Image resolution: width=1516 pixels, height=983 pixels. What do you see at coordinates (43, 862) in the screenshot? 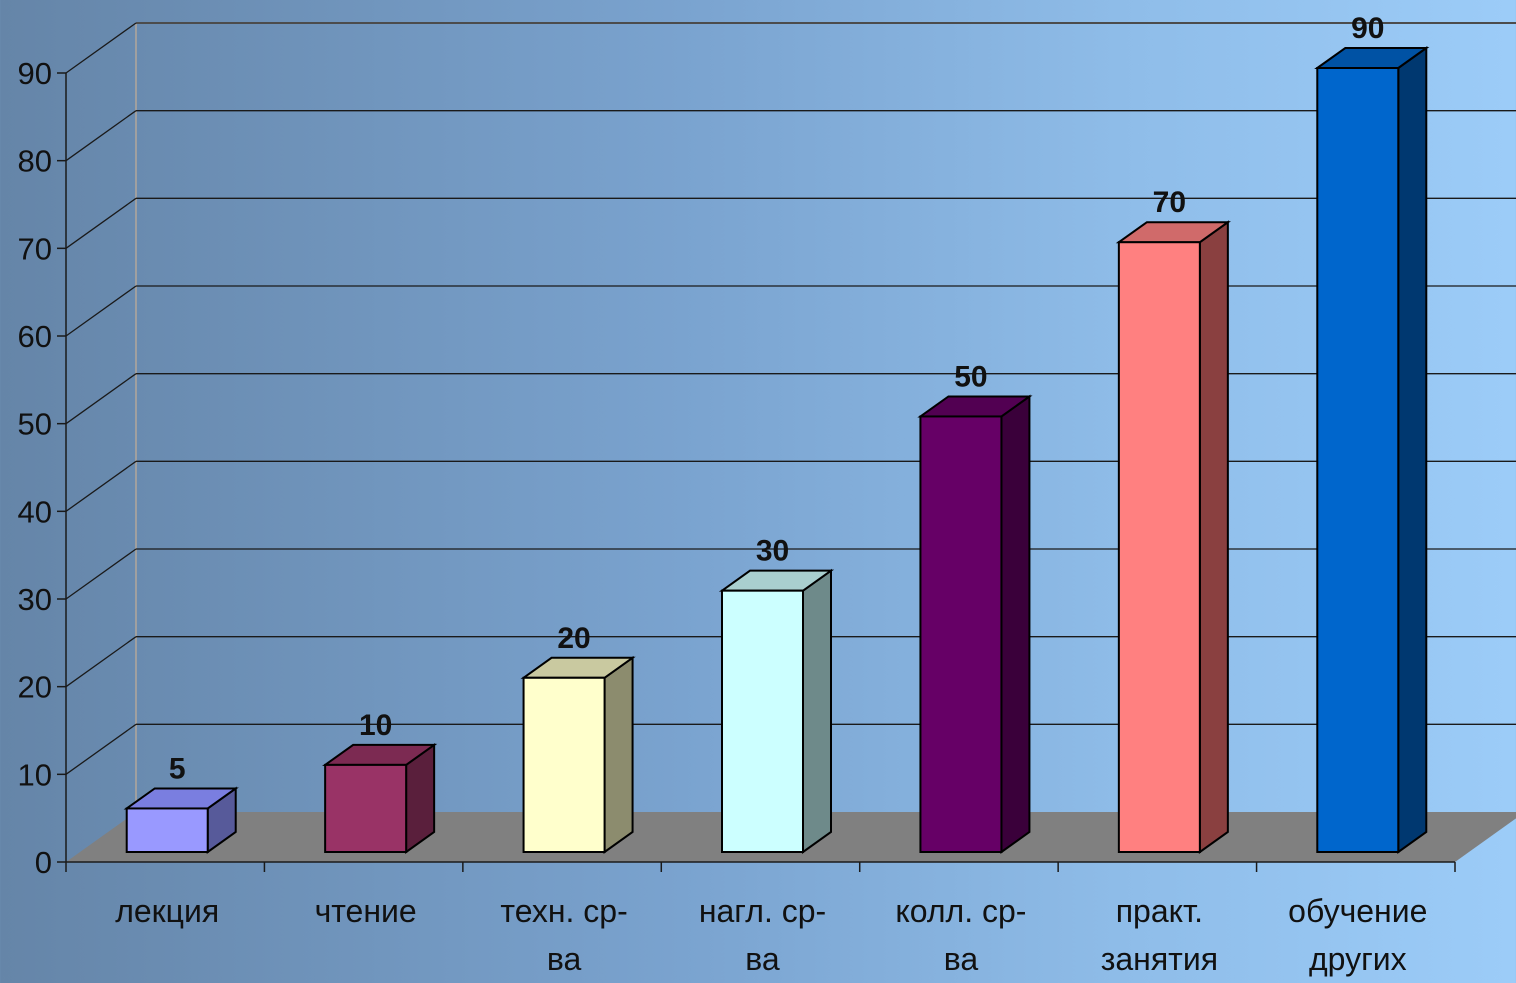
I see `y-tick-label: 0` at bounding box center [43, 862].